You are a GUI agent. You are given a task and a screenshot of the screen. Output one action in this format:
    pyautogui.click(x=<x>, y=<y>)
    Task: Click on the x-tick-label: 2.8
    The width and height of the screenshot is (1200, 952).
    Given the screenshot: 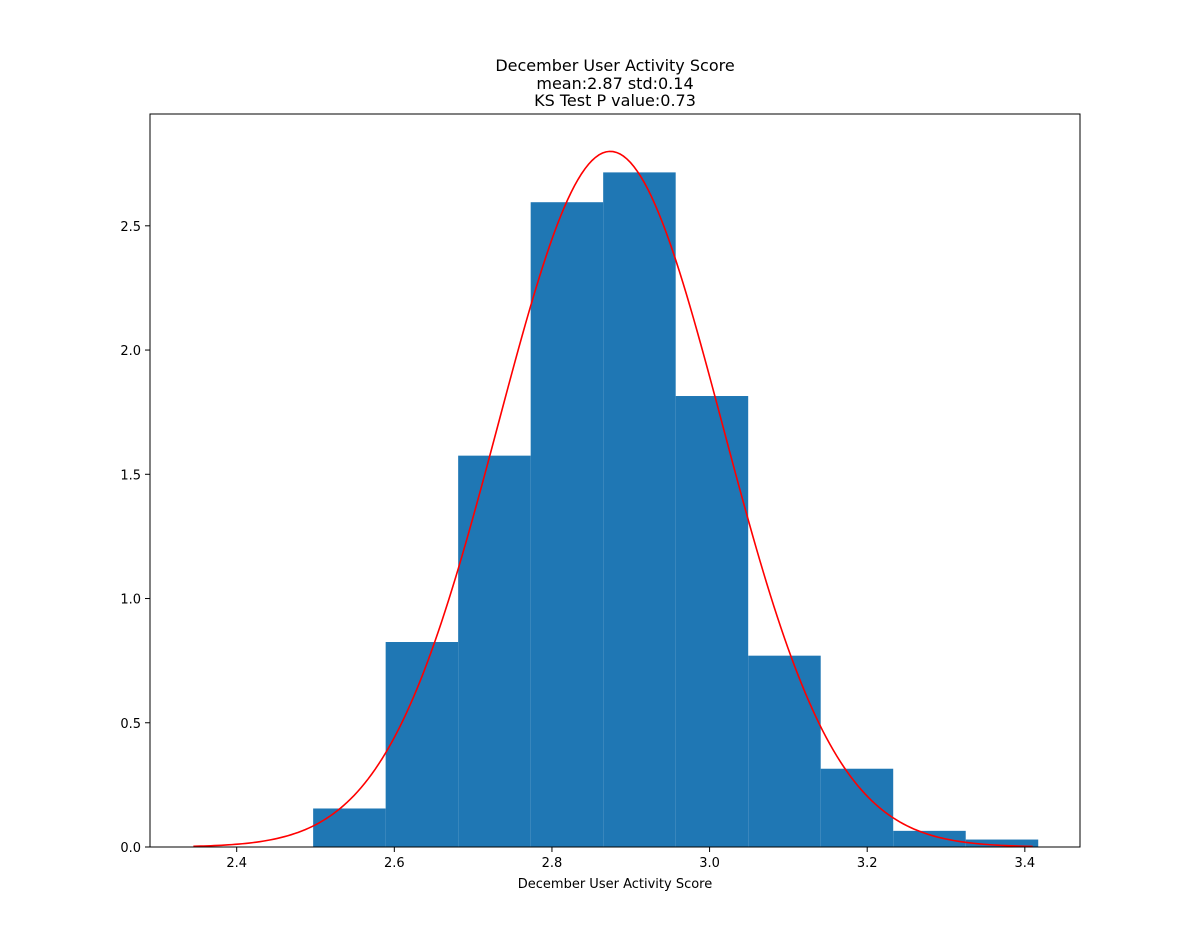 What is the action you would take?
    pyautogui.click(x=552, y=863)
    